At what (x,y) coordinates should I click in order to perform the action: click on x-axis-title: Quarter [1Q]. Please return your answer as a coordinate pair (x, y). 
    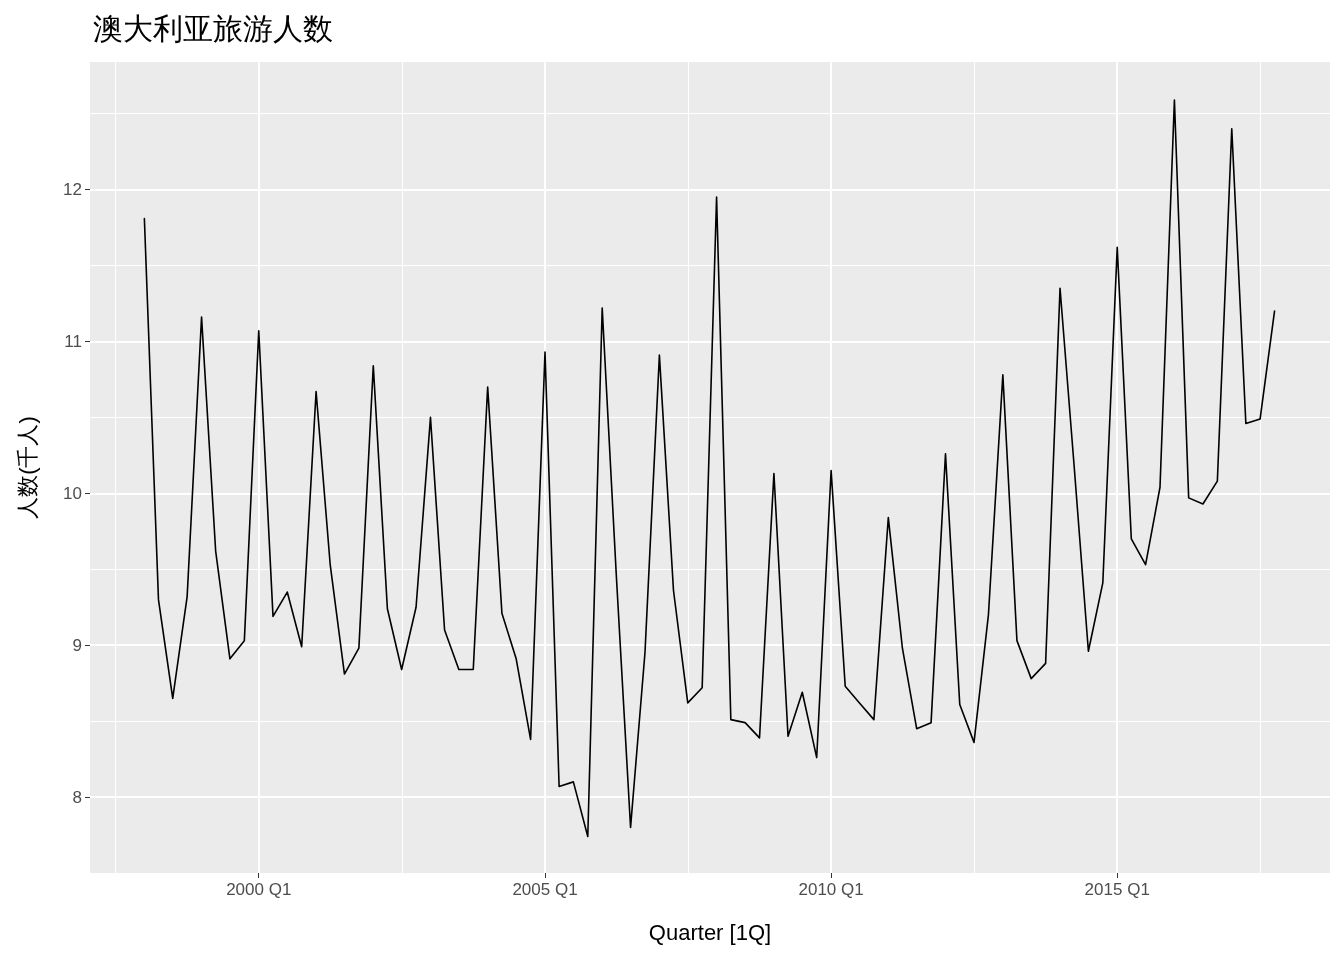
    Looking at the image, I should click on (710, 932).